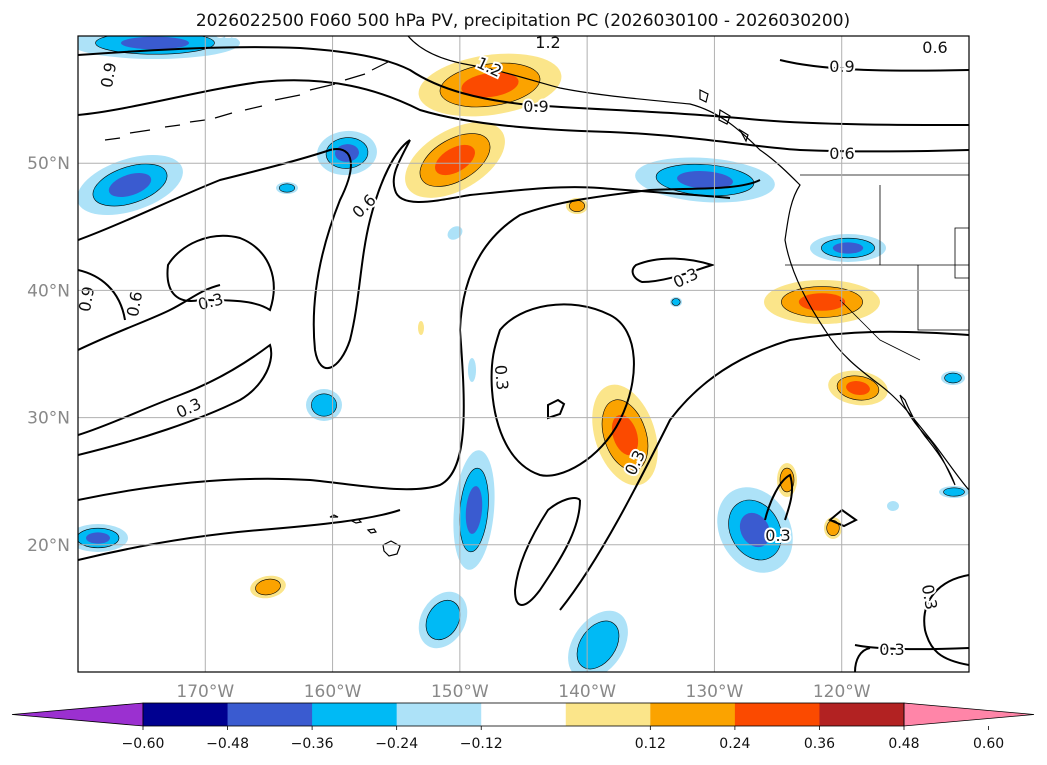  I want to click on lat-tick-label: 50°N, so click(48, 164).